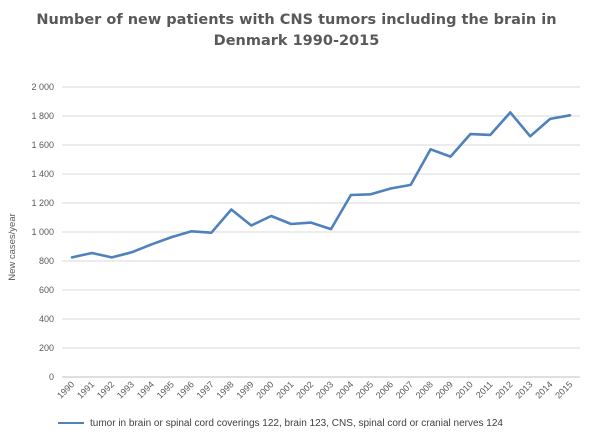 The height and width of the screenshot is (438, 593). What do you see at coordinates (344, 389) in the screenshot?
I see `x-tick-label: 2004` at bounding box center [344, 389].